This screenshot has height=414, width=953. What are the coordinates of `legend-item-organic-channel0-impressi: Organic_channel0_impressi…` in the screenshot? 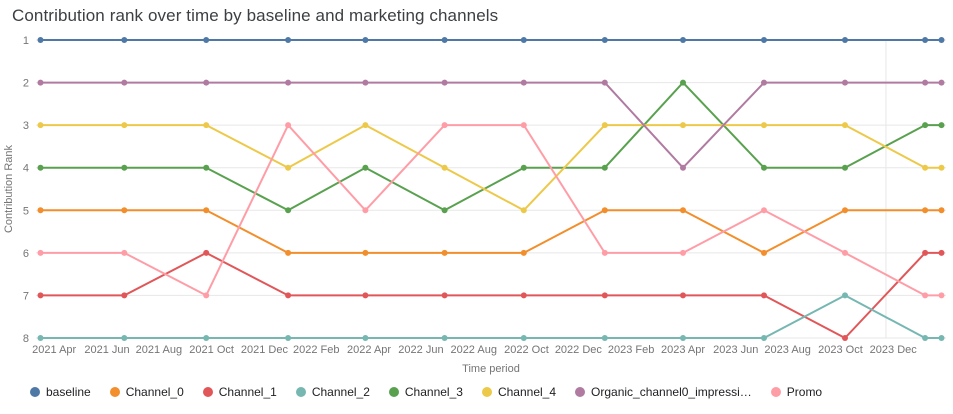 It's located at (663, 392).